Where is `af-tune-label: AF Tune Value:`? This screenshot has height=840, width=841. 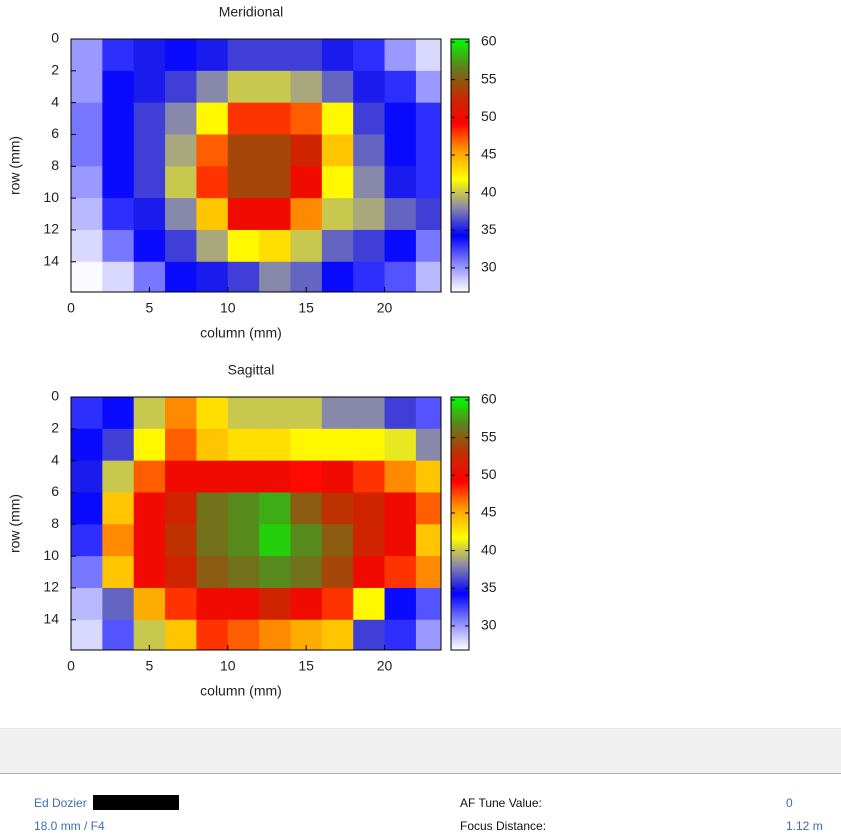
af-tune-label: AF Tune Value: is located at coordinates (501, 803).